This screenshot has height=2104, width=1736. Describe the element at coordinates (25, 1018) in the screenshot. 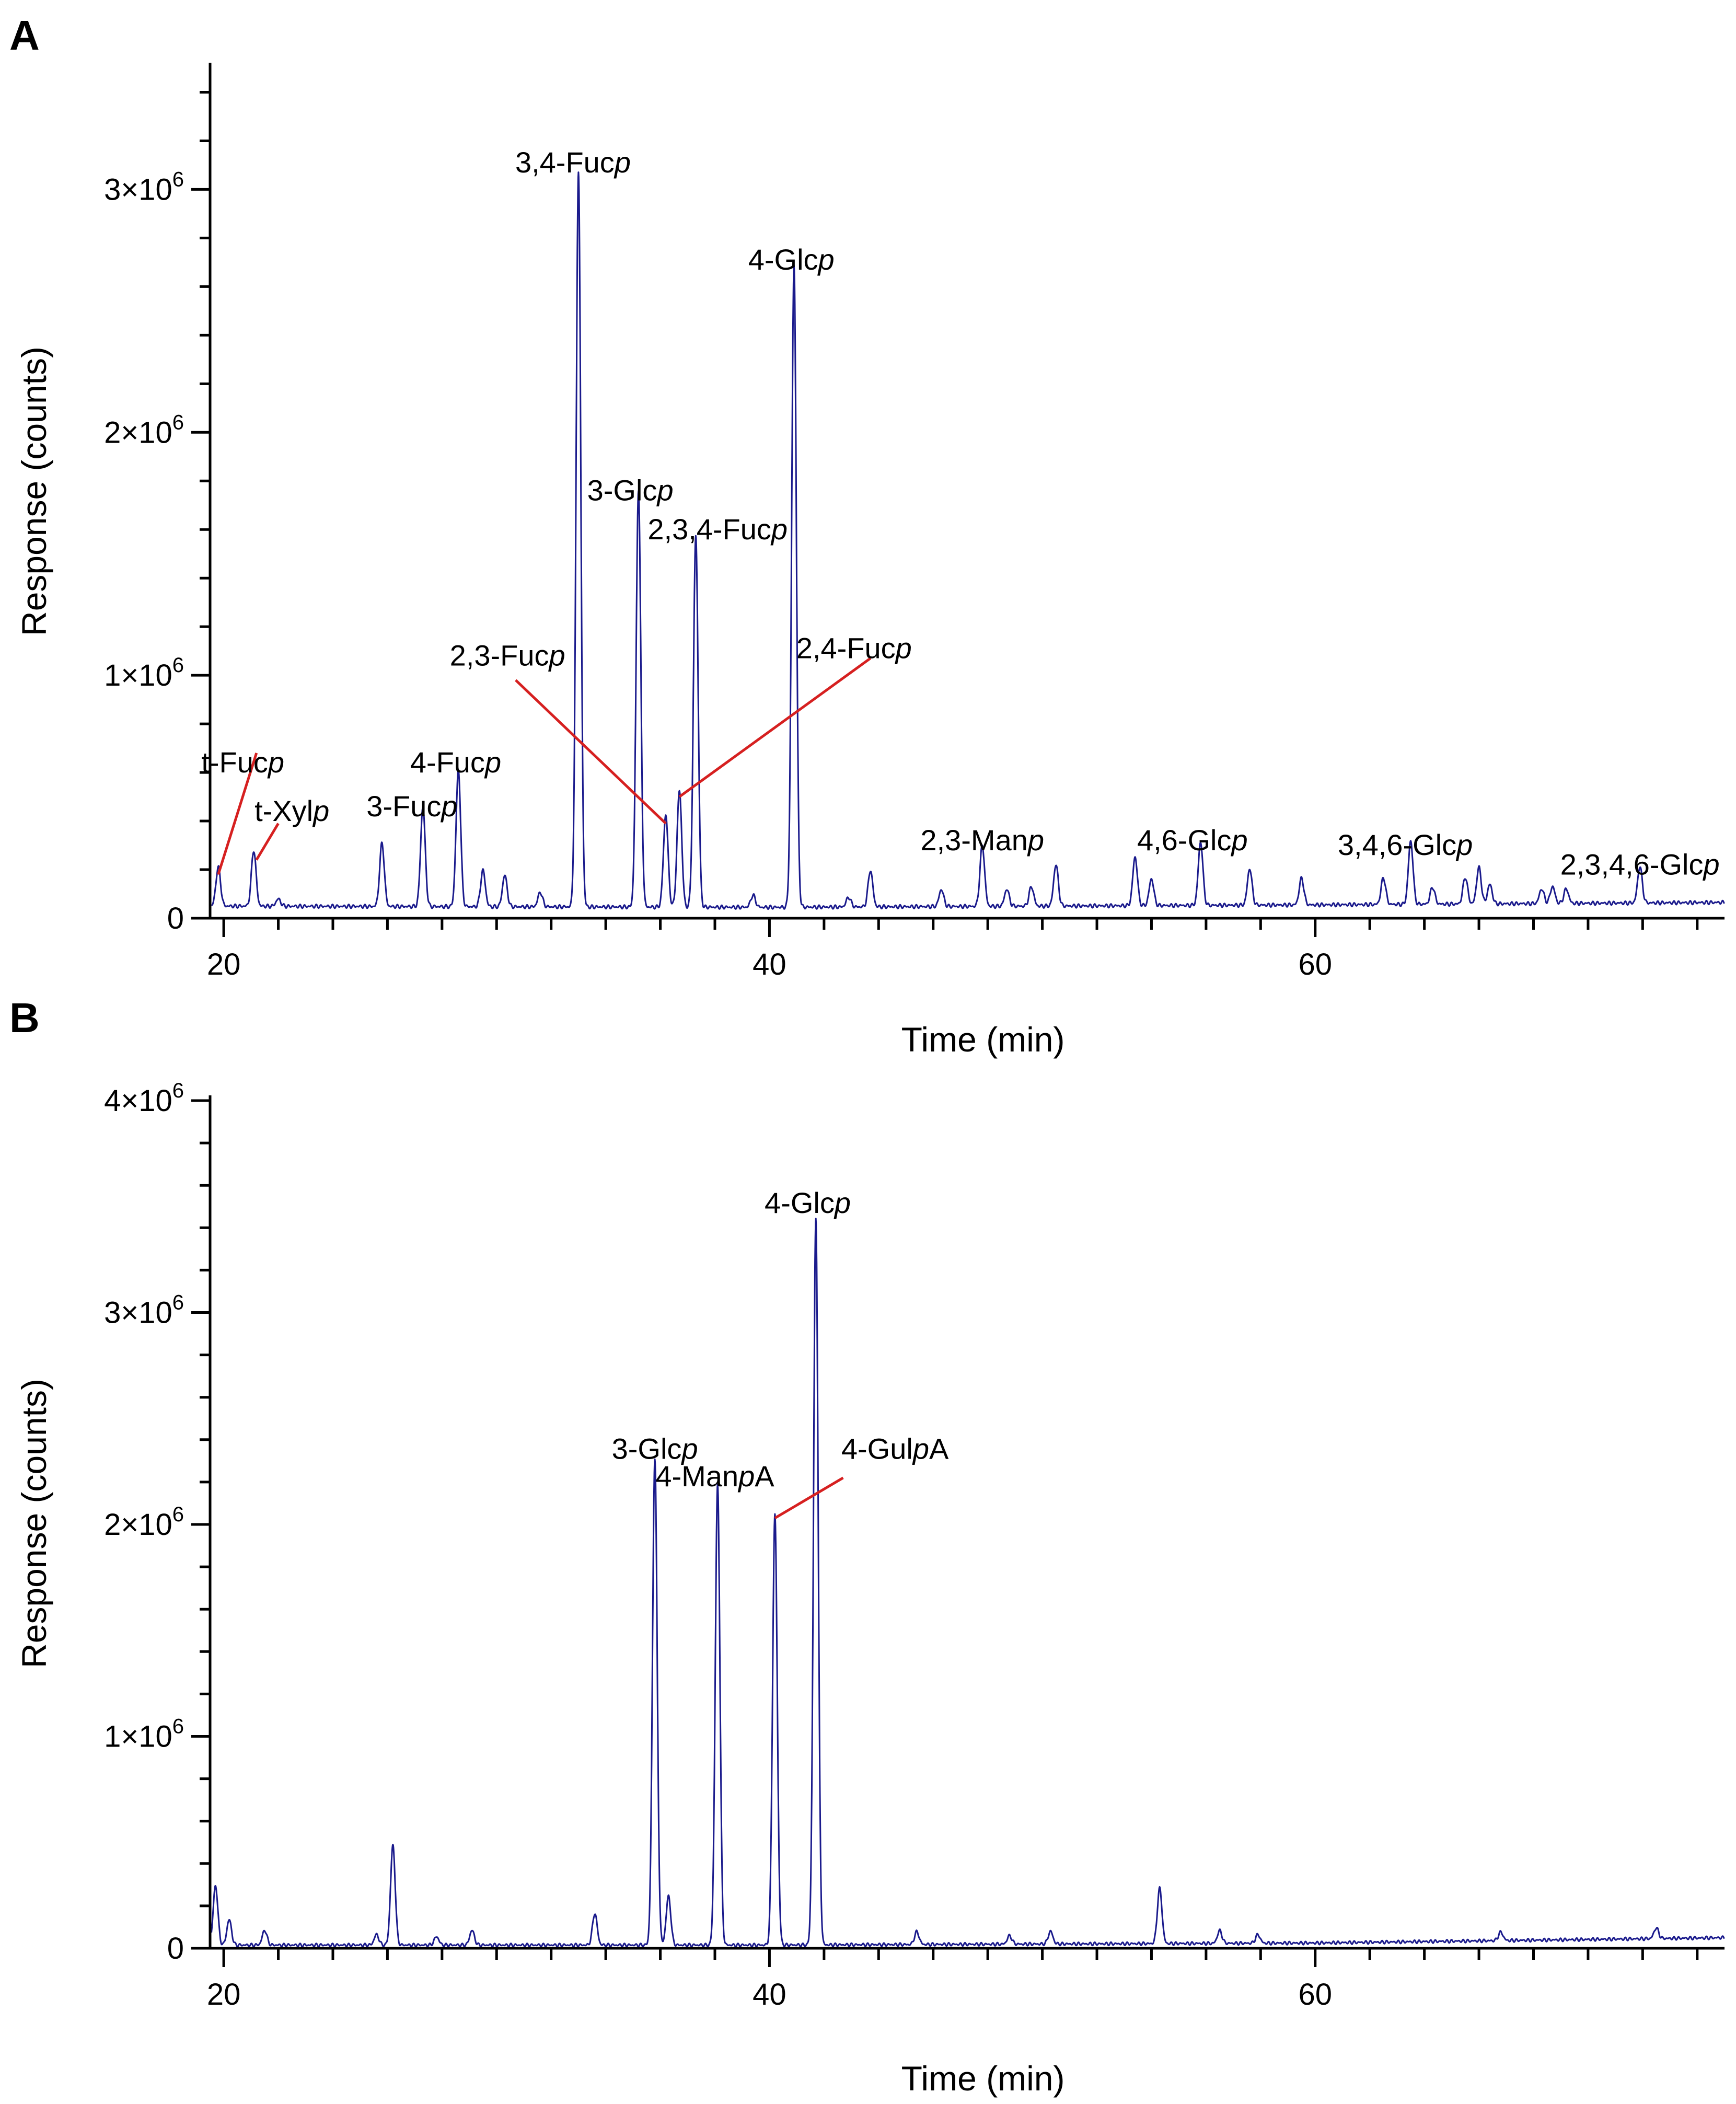

I see `panel-letter: B` at that location.